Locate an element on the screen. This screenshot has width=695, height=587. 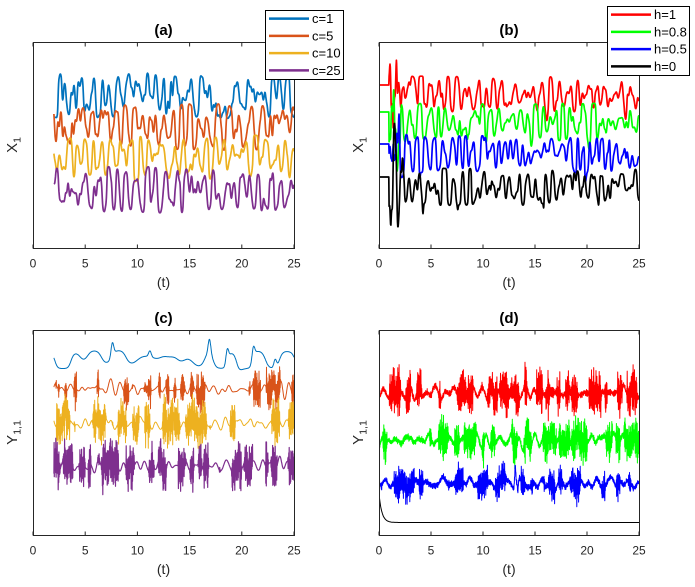
svg-text: (a) is located at coordinates (163, 30).